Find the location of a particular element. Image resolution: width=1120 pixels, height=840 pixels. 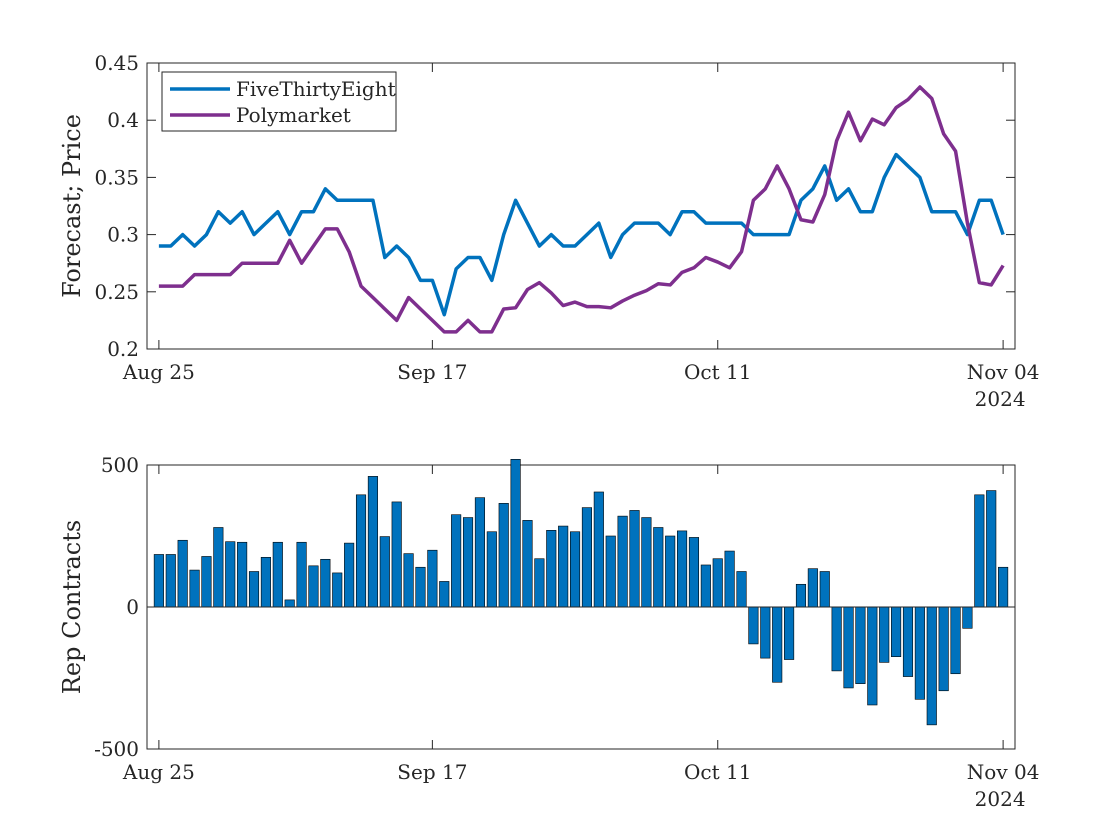

y-axis-label: Forecast; Price is located at coordinates (72, 206).